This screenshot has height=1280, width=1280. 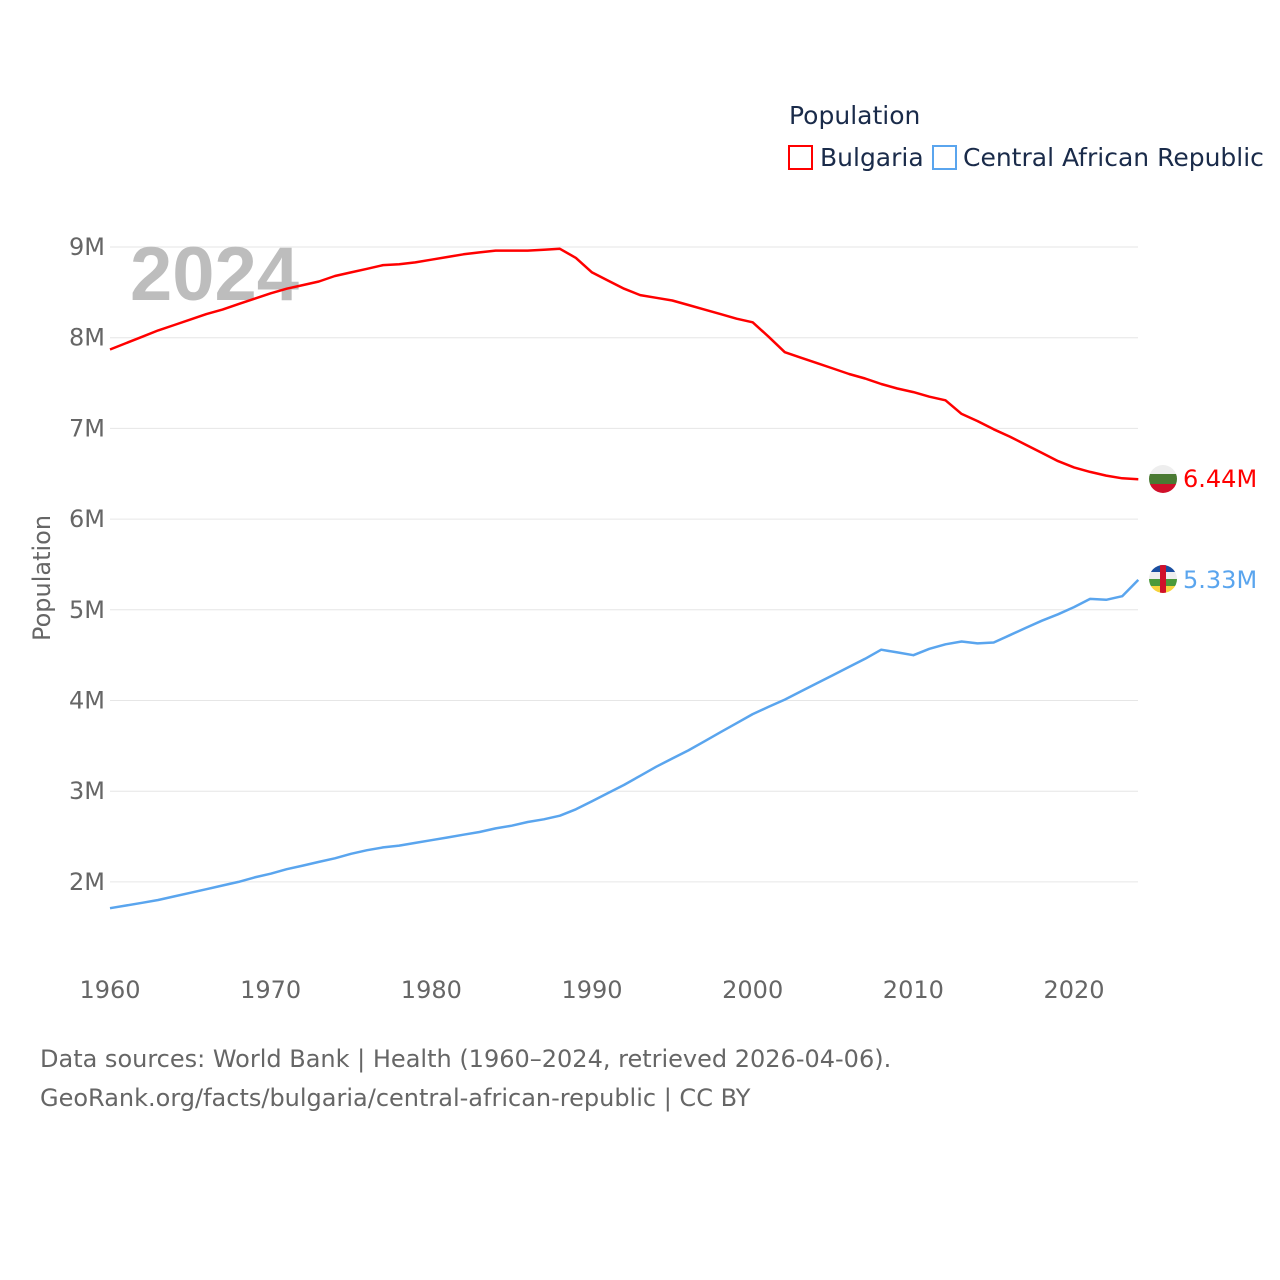 What do you see at coordinates (214, 274) in the screenshot?
I see `year-watermark: 2024` at bounding box center [214, 274].